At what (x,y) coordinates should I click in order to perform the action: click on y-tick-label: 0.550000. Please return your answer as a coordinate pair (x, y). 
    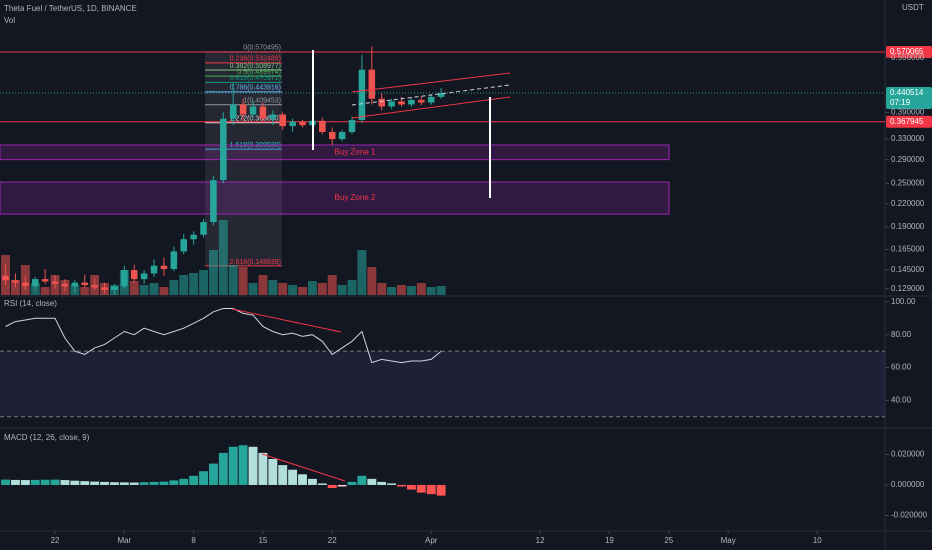
    Looking at the image, I should click on (908, 57).